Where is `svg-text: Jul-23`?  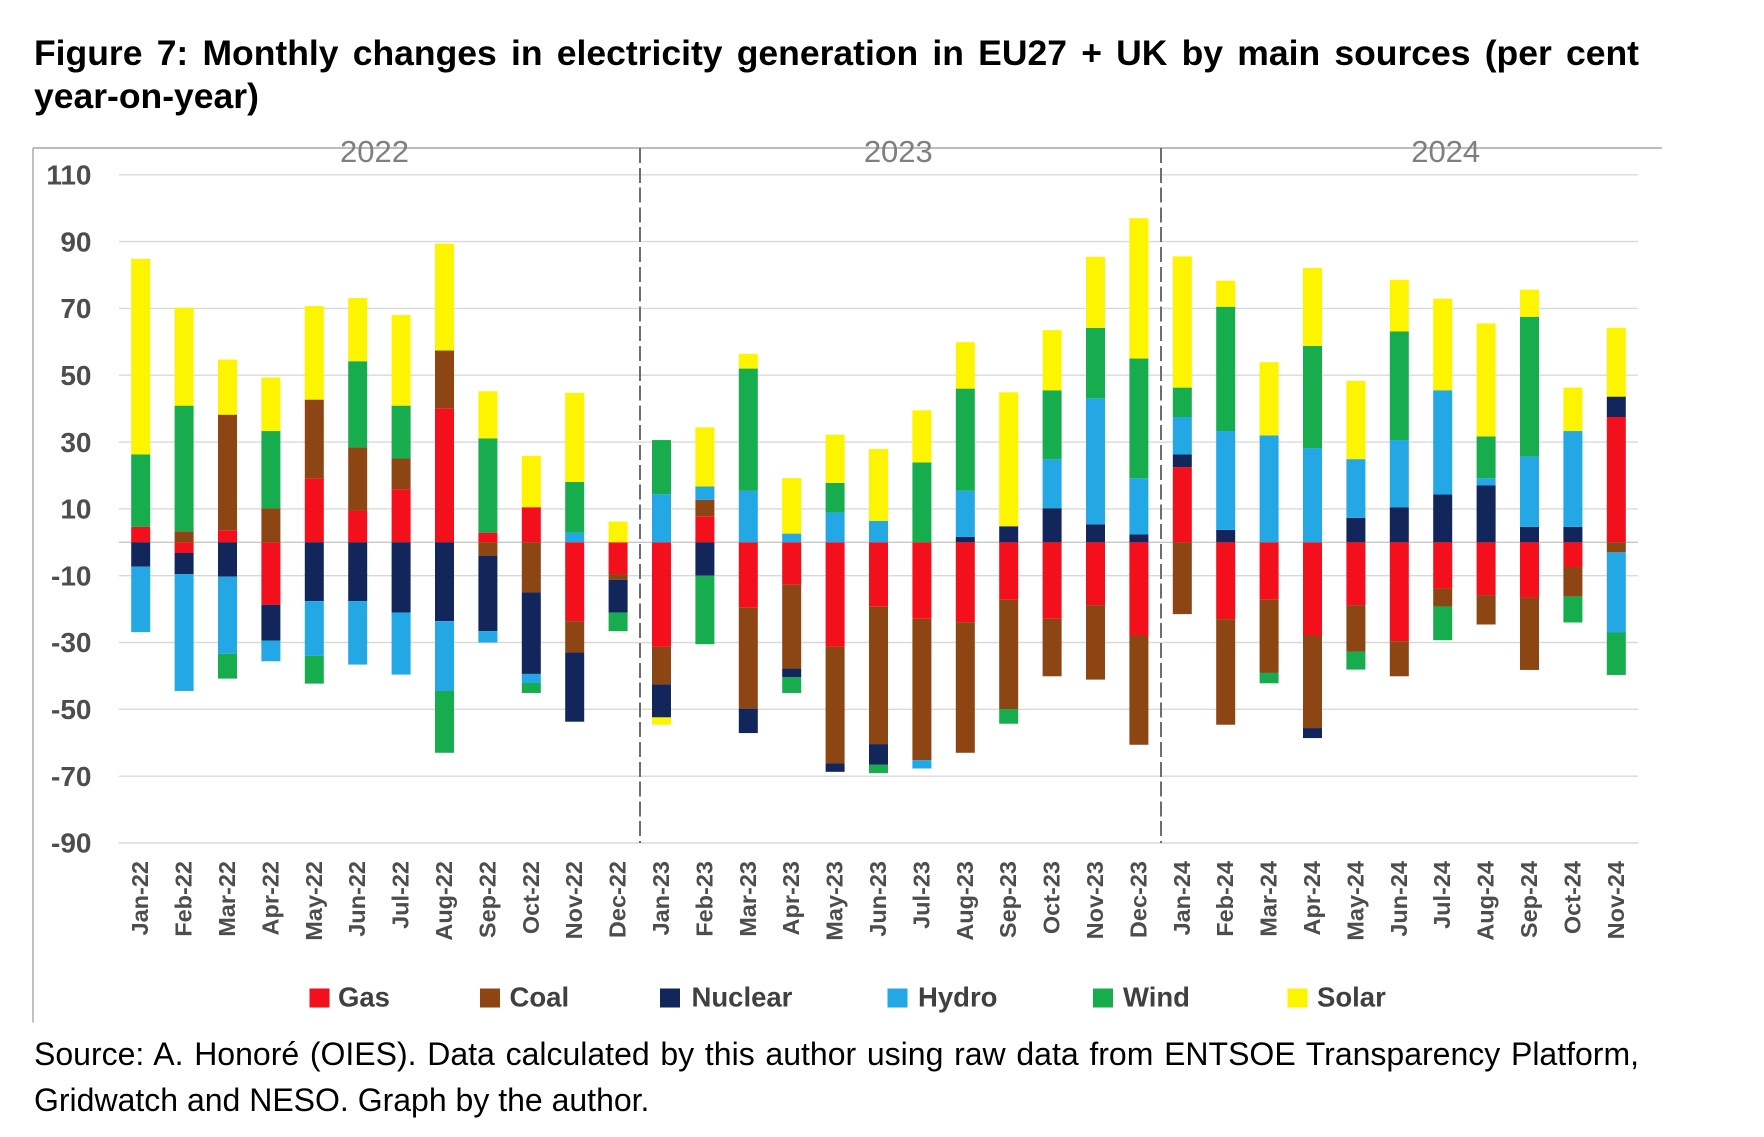
svg-text: Jul-23 is located at coordinates (921, 895).